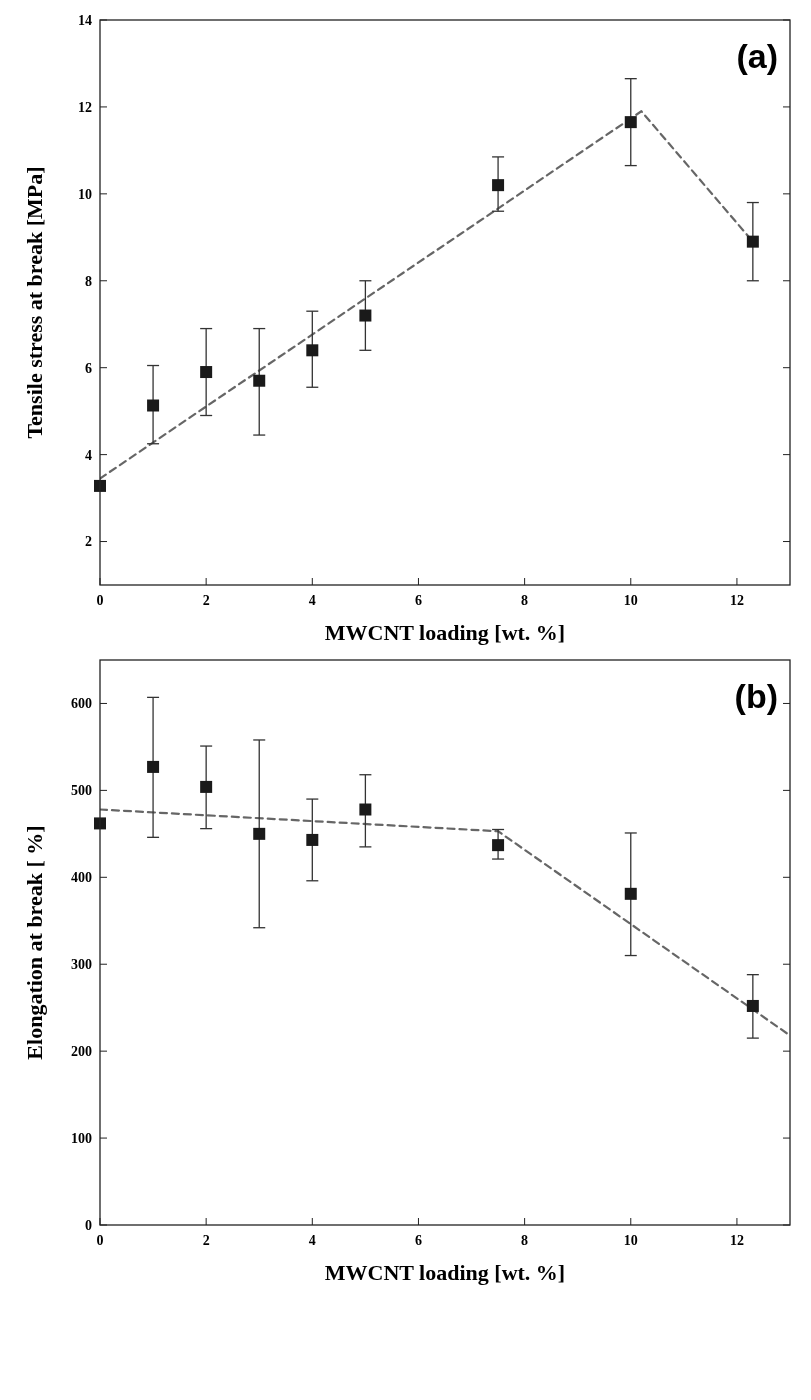 This screenshot has height=1400, width=811. I want to click on y-axis-title: Tensile stress at break [MPa], so click(34, 302).